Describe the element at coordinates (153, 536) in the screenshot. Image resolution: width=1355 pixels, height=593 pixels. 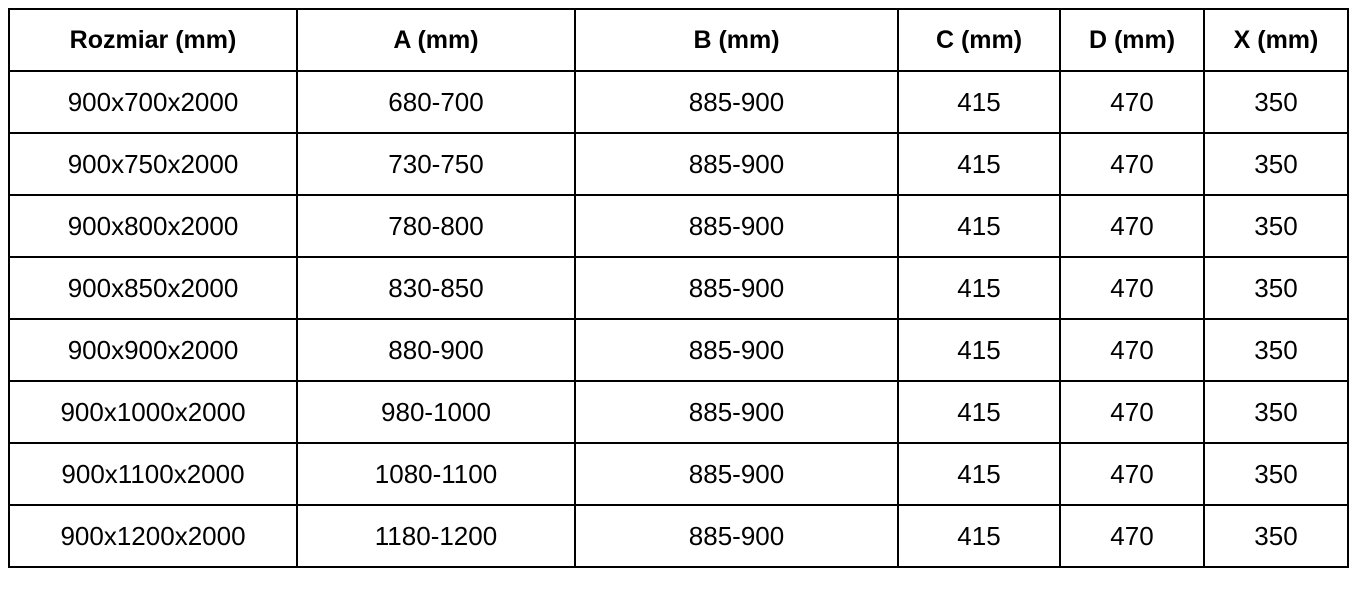
I see `table-cell: 900x1200x2000` at that location.